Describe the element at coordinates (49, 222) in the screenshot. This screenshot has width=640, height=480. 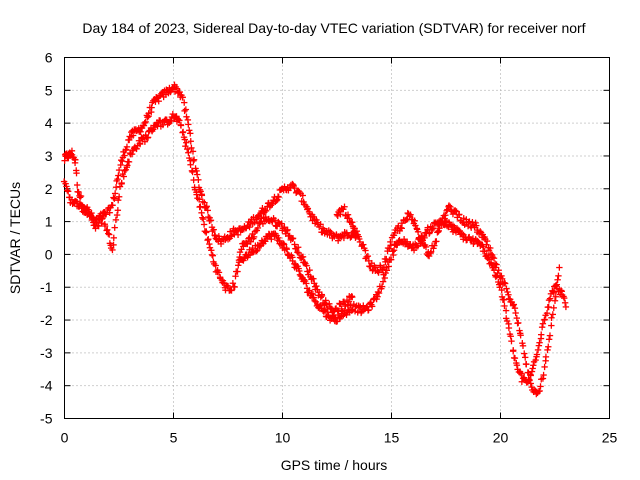
I see `y-tick-label: 1` at that location.